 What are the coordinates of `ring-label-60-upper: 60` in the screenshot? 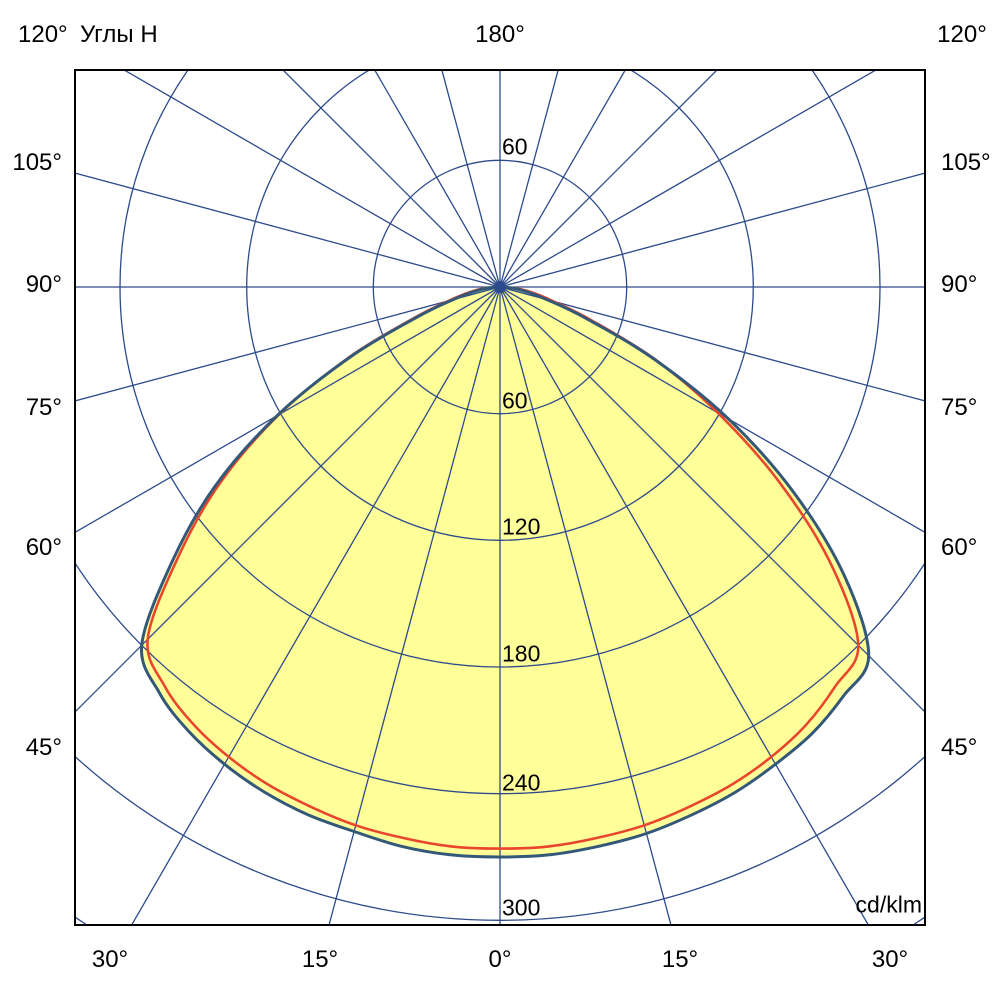 It's located at (515, 146).